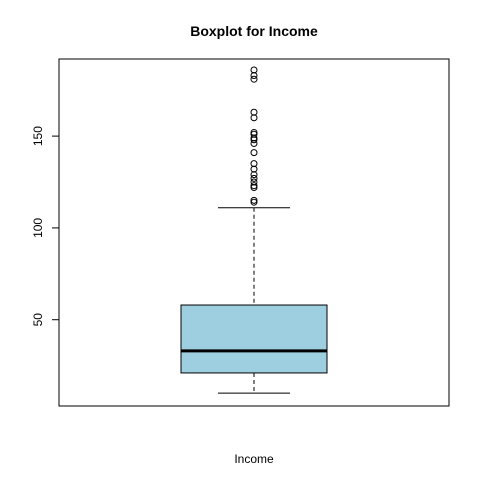  I want to click on y-axis: 50 100 150, so click(45, 226).